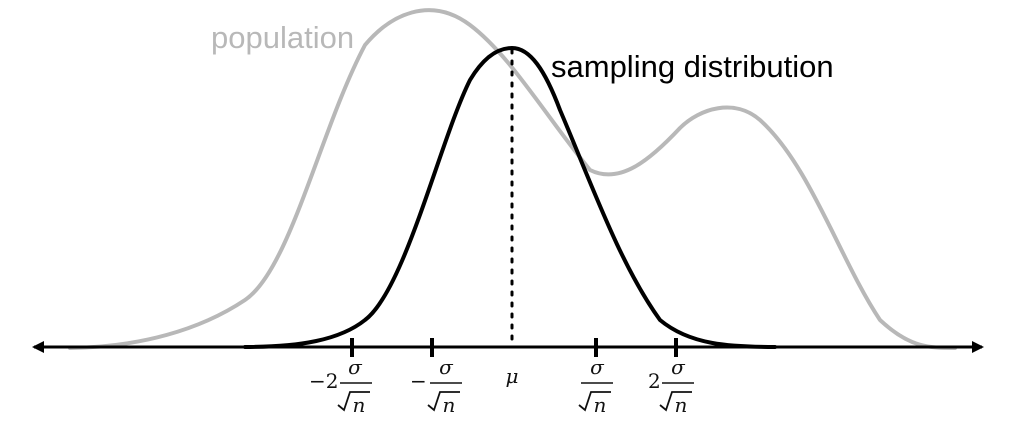 This screenshot has height=430, width=1016. Describe the element at coordinates (323, 381) in the screenshot. I see `tick-prefix: −2` at that location.